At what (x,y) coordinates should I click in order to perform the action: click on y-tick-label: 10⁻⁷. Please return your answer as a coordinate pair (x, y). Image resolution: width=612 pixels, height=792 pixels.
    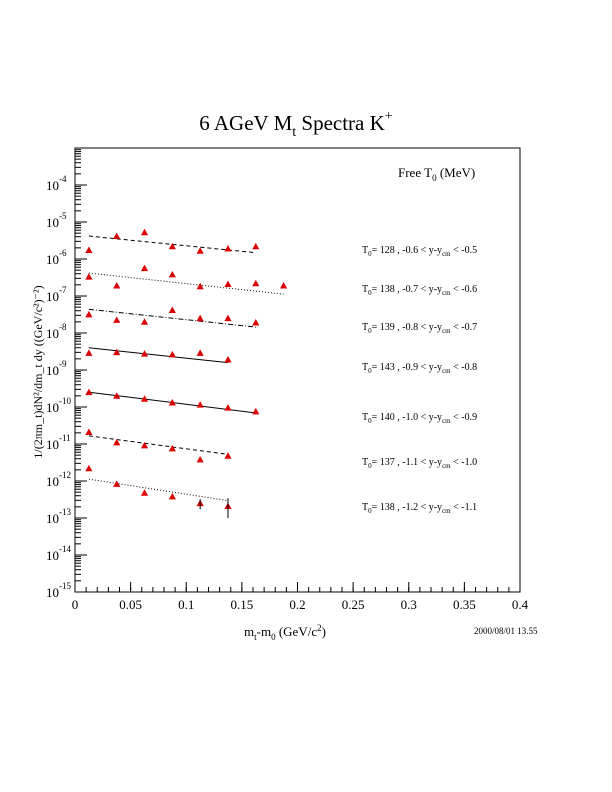
    Looking at the image, I should click on (56, 294).